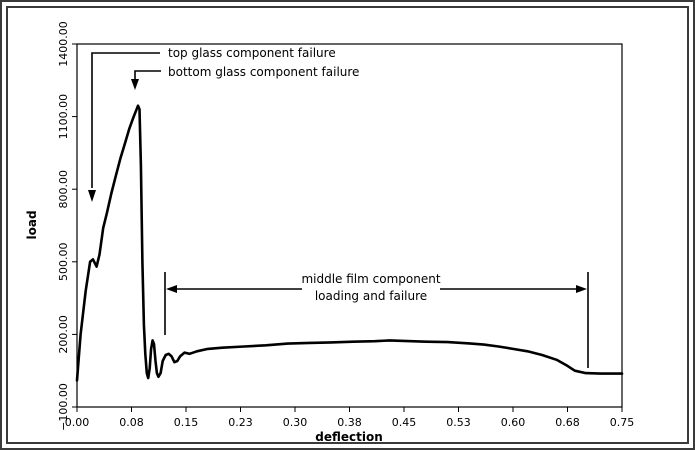 This screenshot has width=695, height=450. What do you see at coordinates (622, 422) in the screenshot?
I see `x-tick-label: 0.75` at bounding box center [622, 422].